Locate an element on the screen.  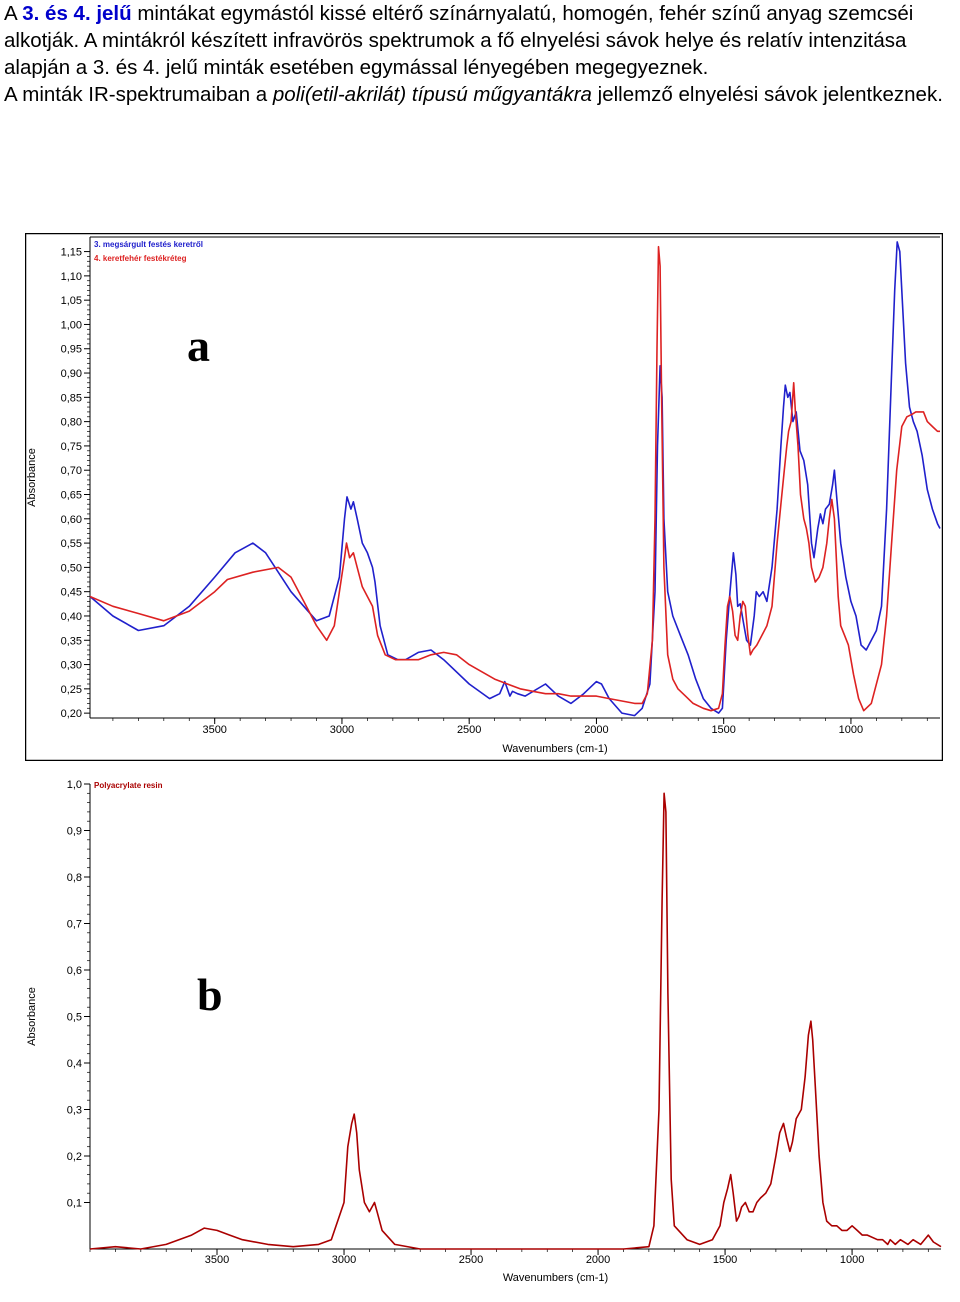
y-tick-label: 0,60 is located at coordinates (71, 520).